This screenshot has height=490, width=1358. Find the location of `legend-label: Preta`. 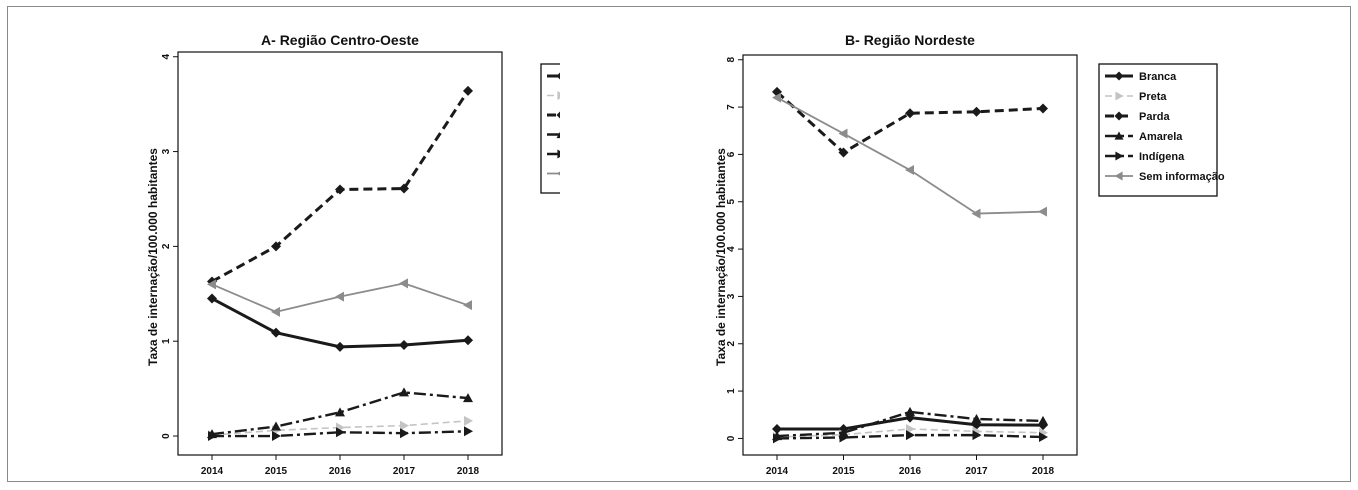

legend-label: Preta is located at coordinates (1153, 97).